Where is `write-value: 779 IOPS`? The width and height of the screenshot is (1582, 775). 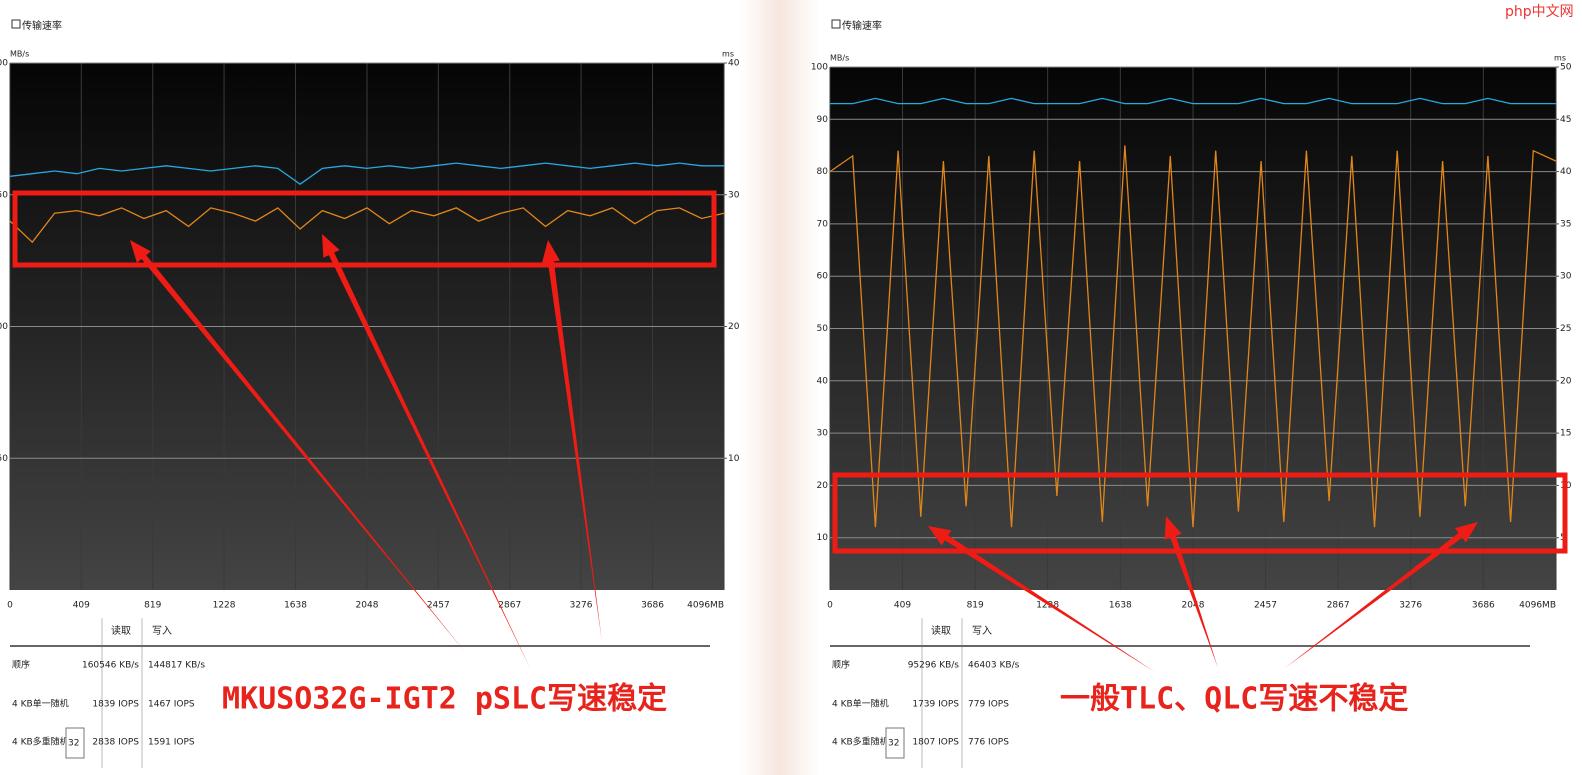
write-value: 779 IOPS is located at coordinates (988, 705).